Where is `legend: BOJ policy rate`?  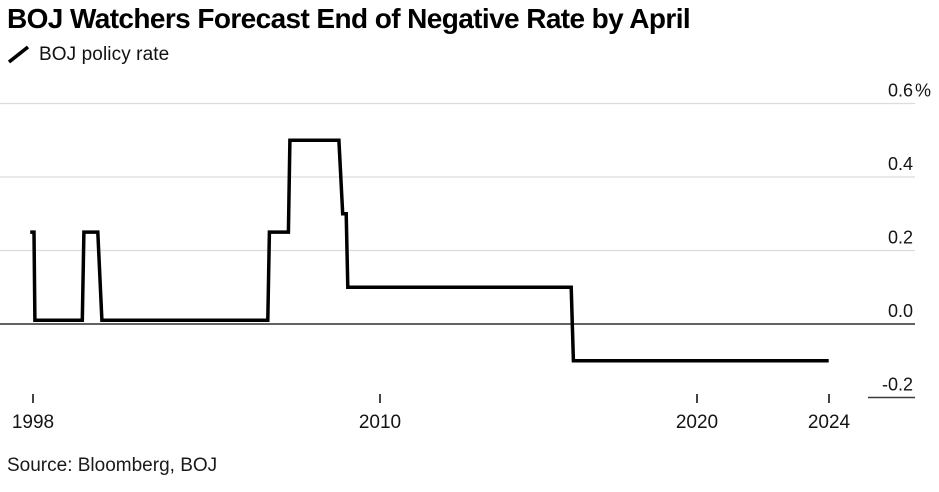 legend: BOJ policy rate is located at coordinates (88, 55).